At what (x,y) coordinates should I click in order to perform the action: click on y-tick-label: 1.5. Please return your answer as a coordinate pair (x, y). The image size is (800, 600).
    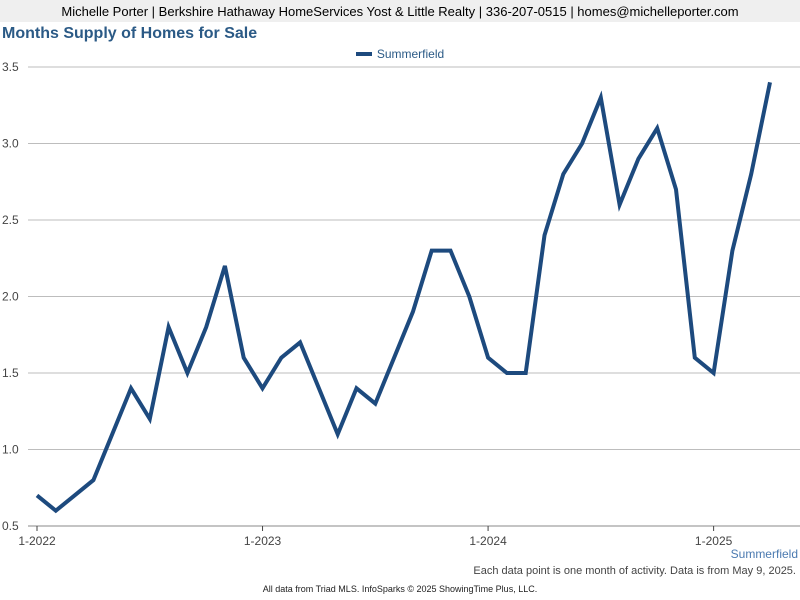
    Looking at the image, I should click on (10, 373).